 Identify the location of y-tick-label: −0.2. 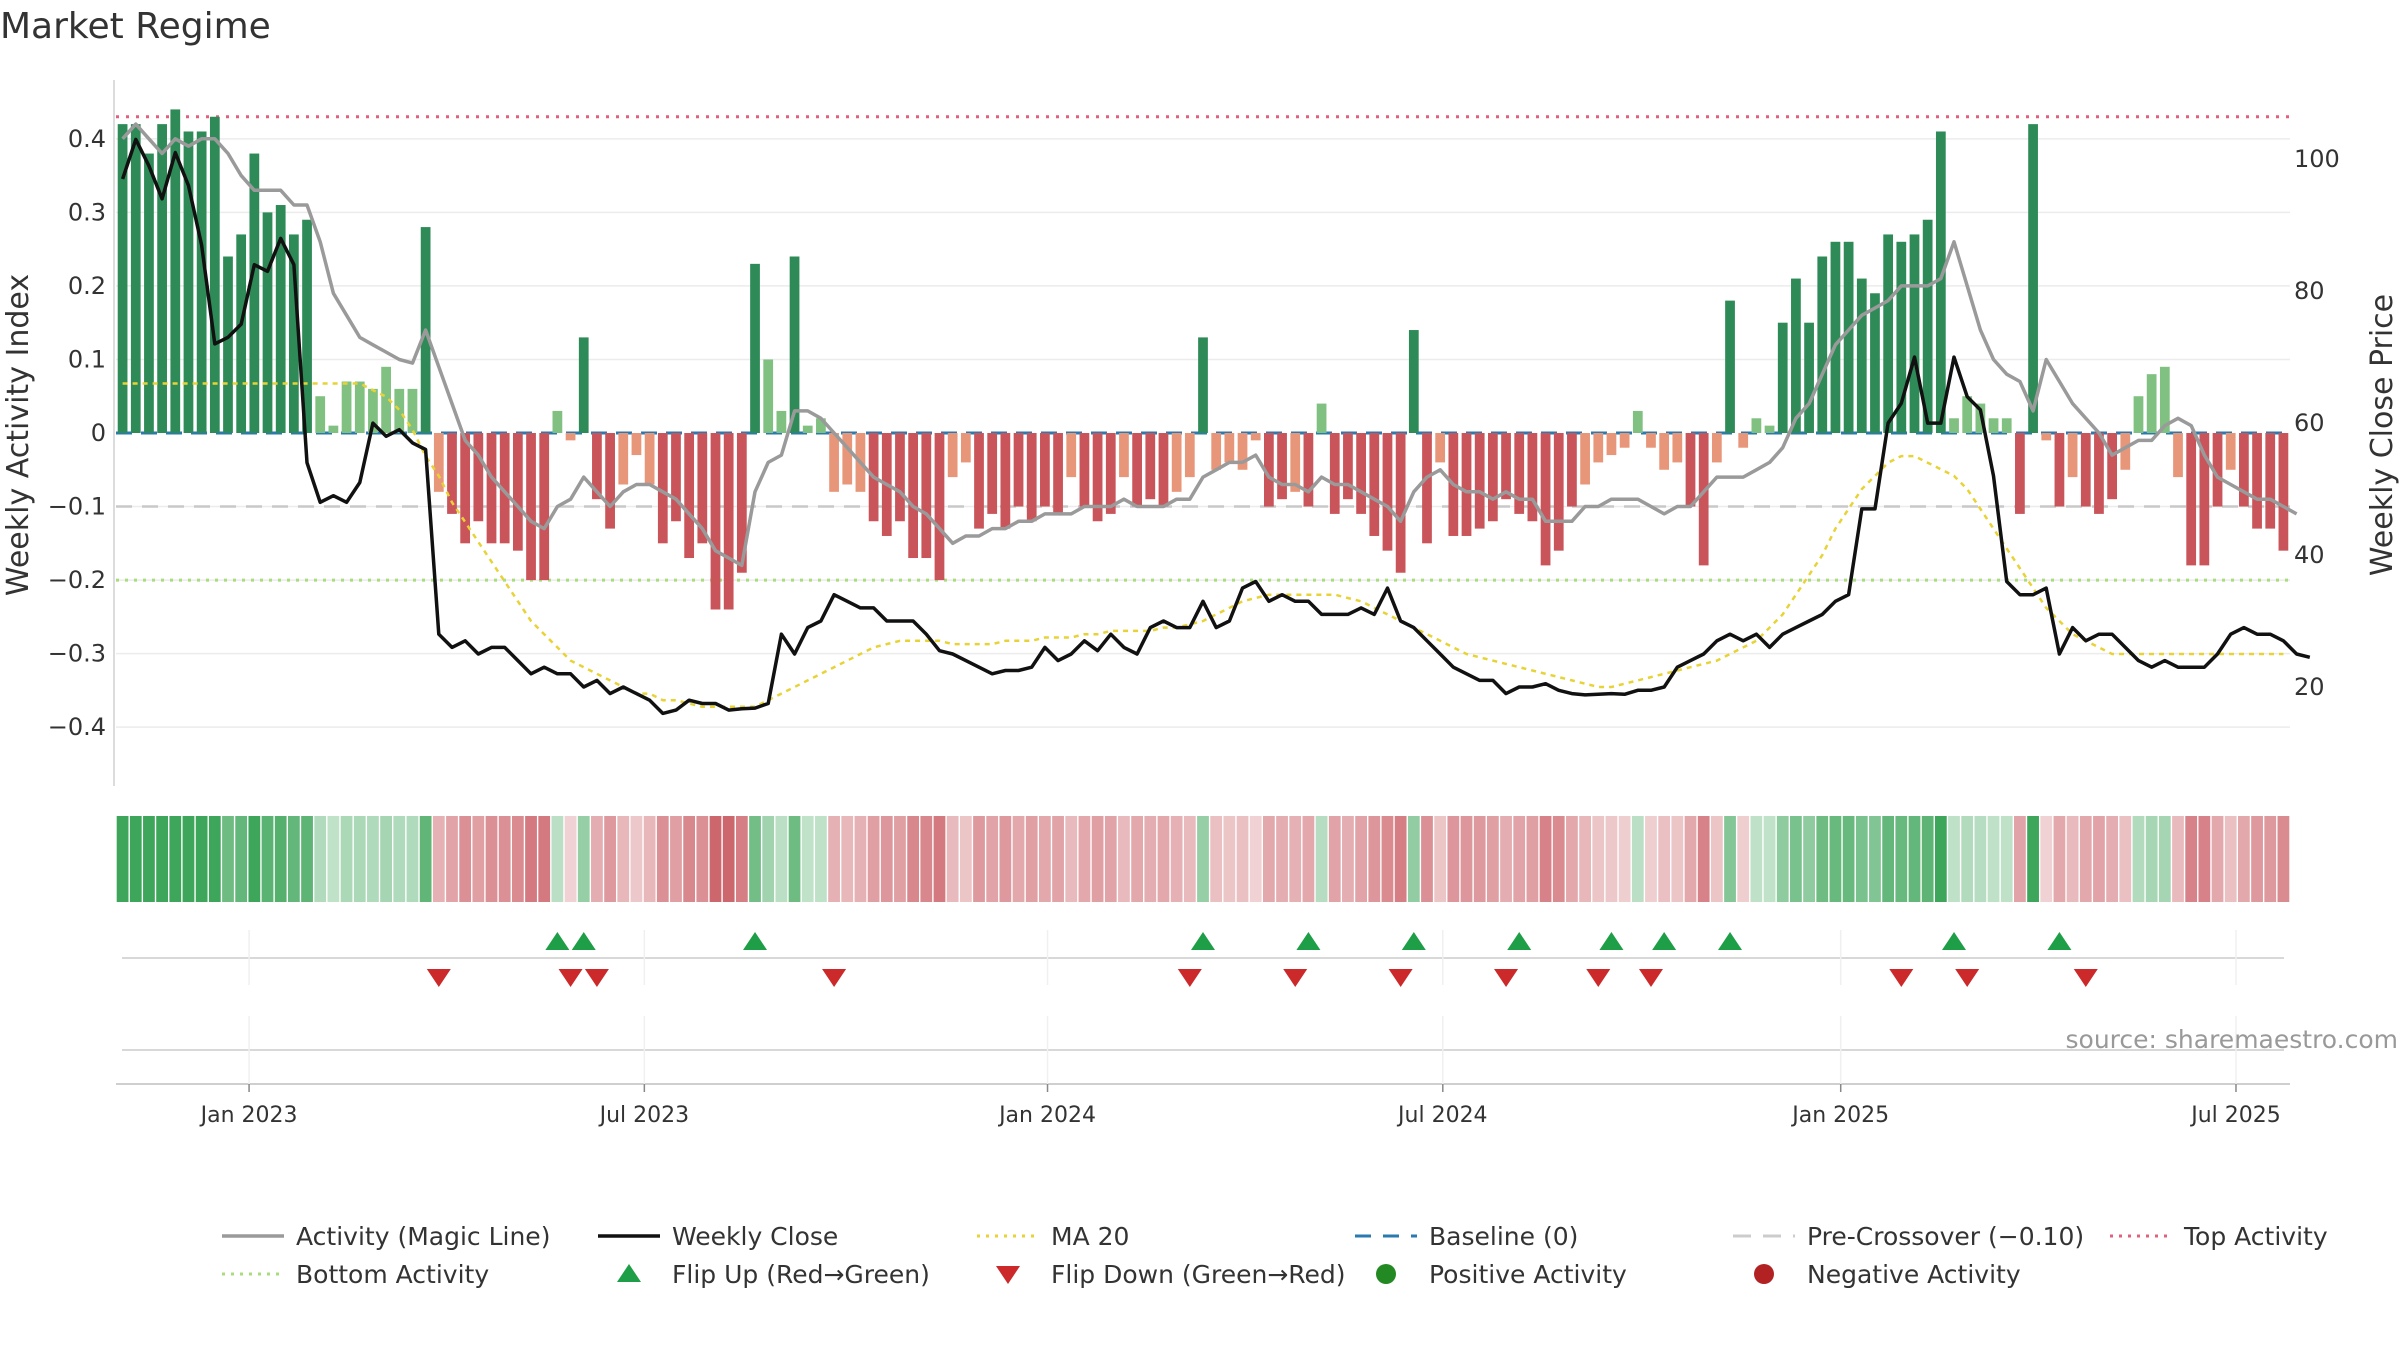
(77, 580).